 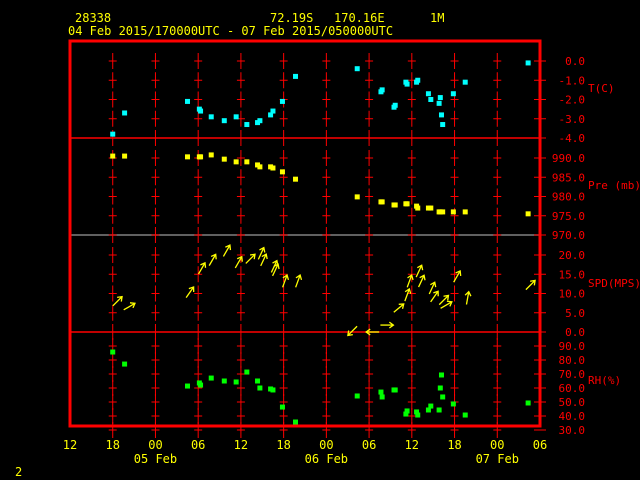 I want to click on y-tick-label: -4.0, so click(x=572, y=138).